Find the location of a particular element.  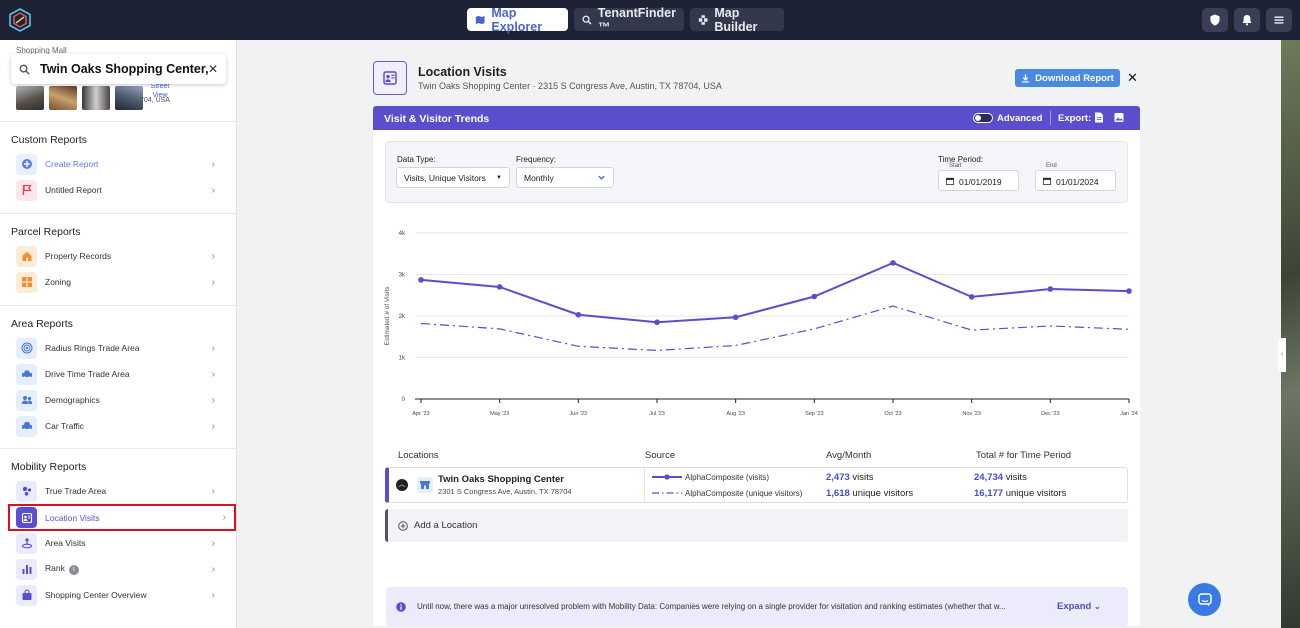

car-icon is located at coordinates (26, 426).